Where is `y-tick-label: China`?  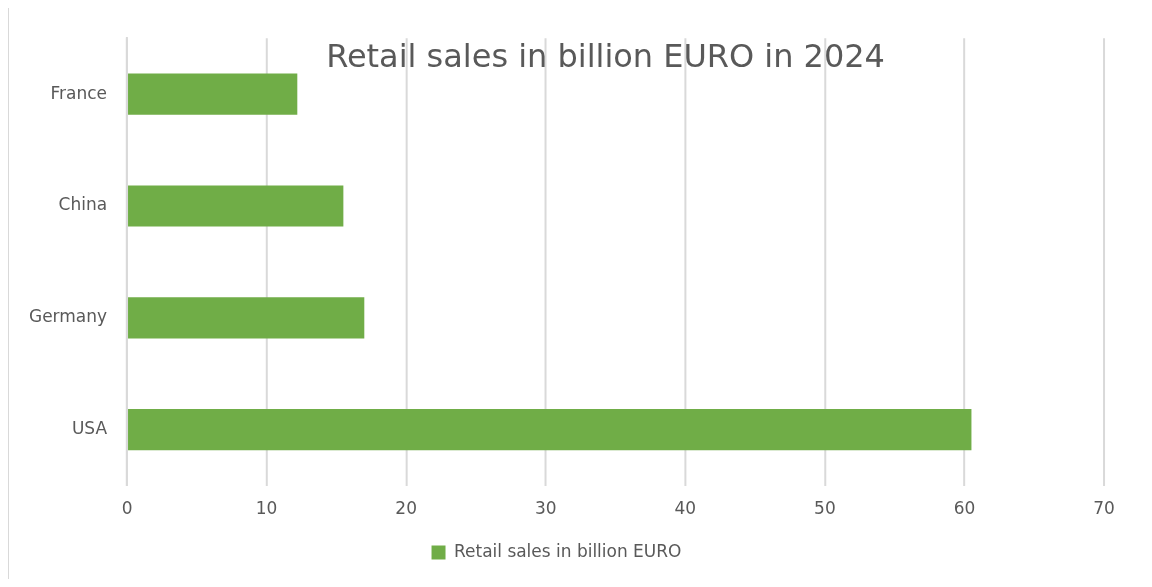 y-tick-label: China is located at coordinates (83, 204).